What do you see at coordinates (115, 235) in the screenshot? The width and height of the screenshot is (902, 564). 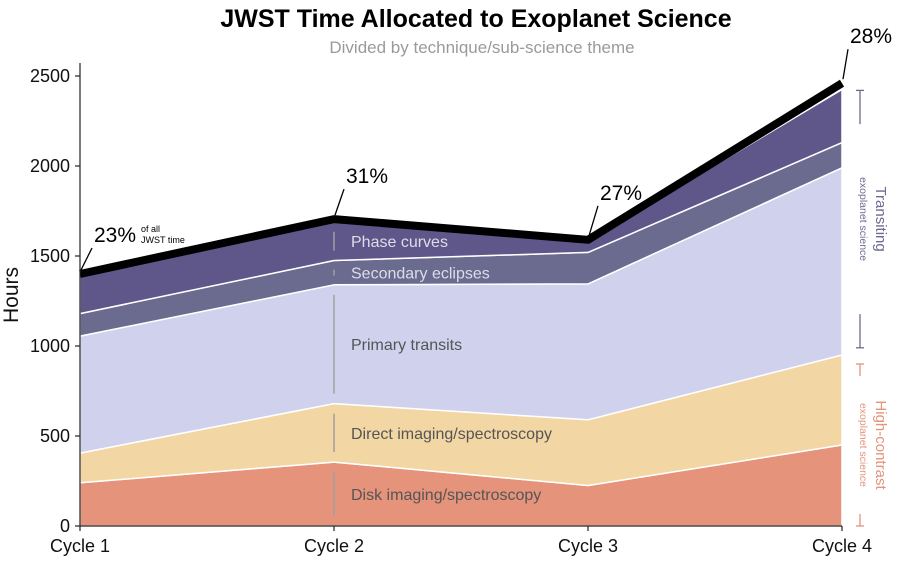 I see `percent-label: 23%` at bounding box center [115, 235].